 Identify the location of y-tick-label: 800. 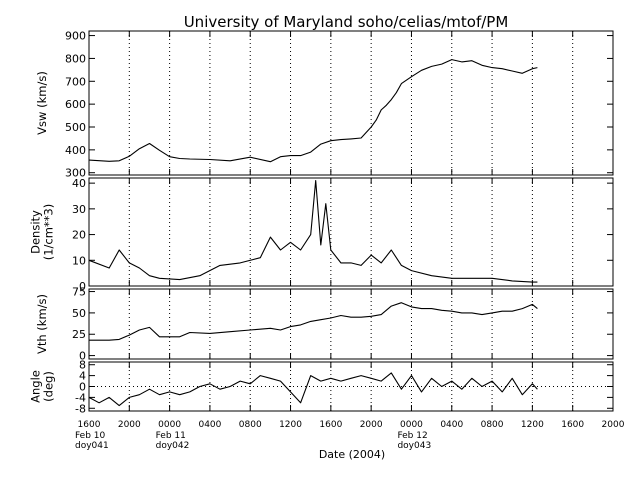
(75, 58).